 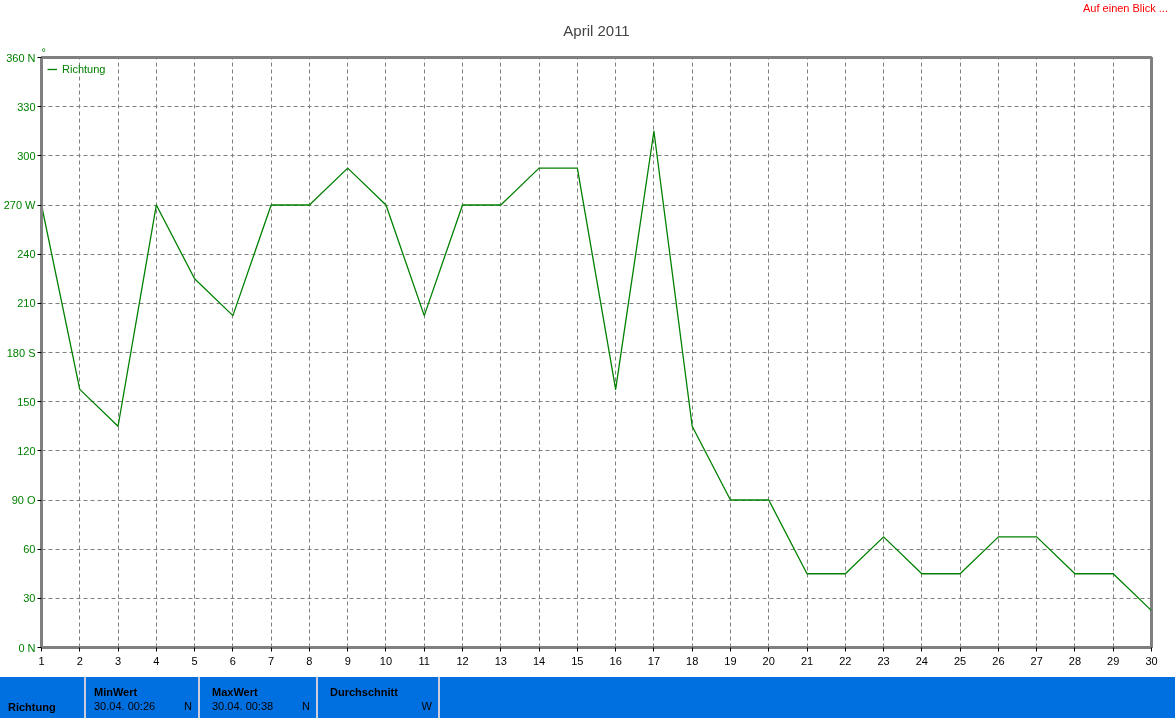 What do you see at coordinates (883, 660) in the screenshot?
I see `x-tick-label: 23` at bounding box center [883, 660].